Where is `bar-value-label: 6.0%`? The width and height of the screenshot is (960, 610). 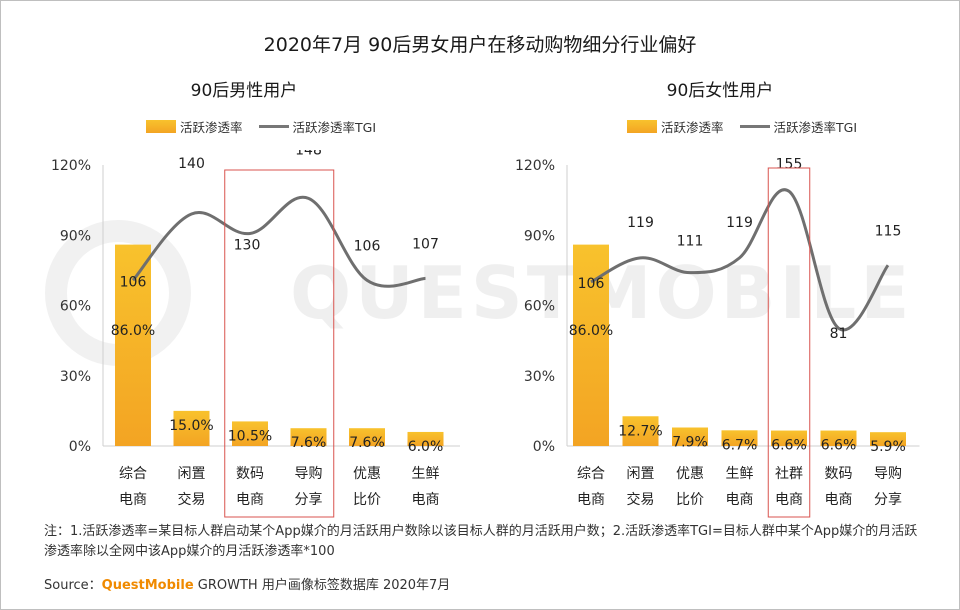 bar-value-label: 6.0% is located at coordinates (426, 447).